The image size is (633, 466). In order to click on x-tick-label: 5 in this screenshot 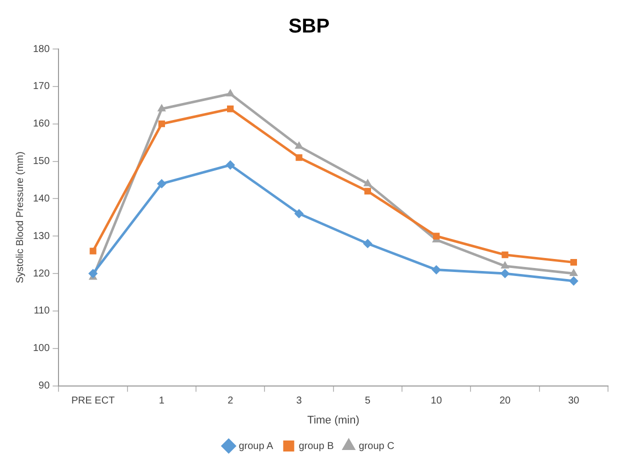, I will do `click(367, 401)`.